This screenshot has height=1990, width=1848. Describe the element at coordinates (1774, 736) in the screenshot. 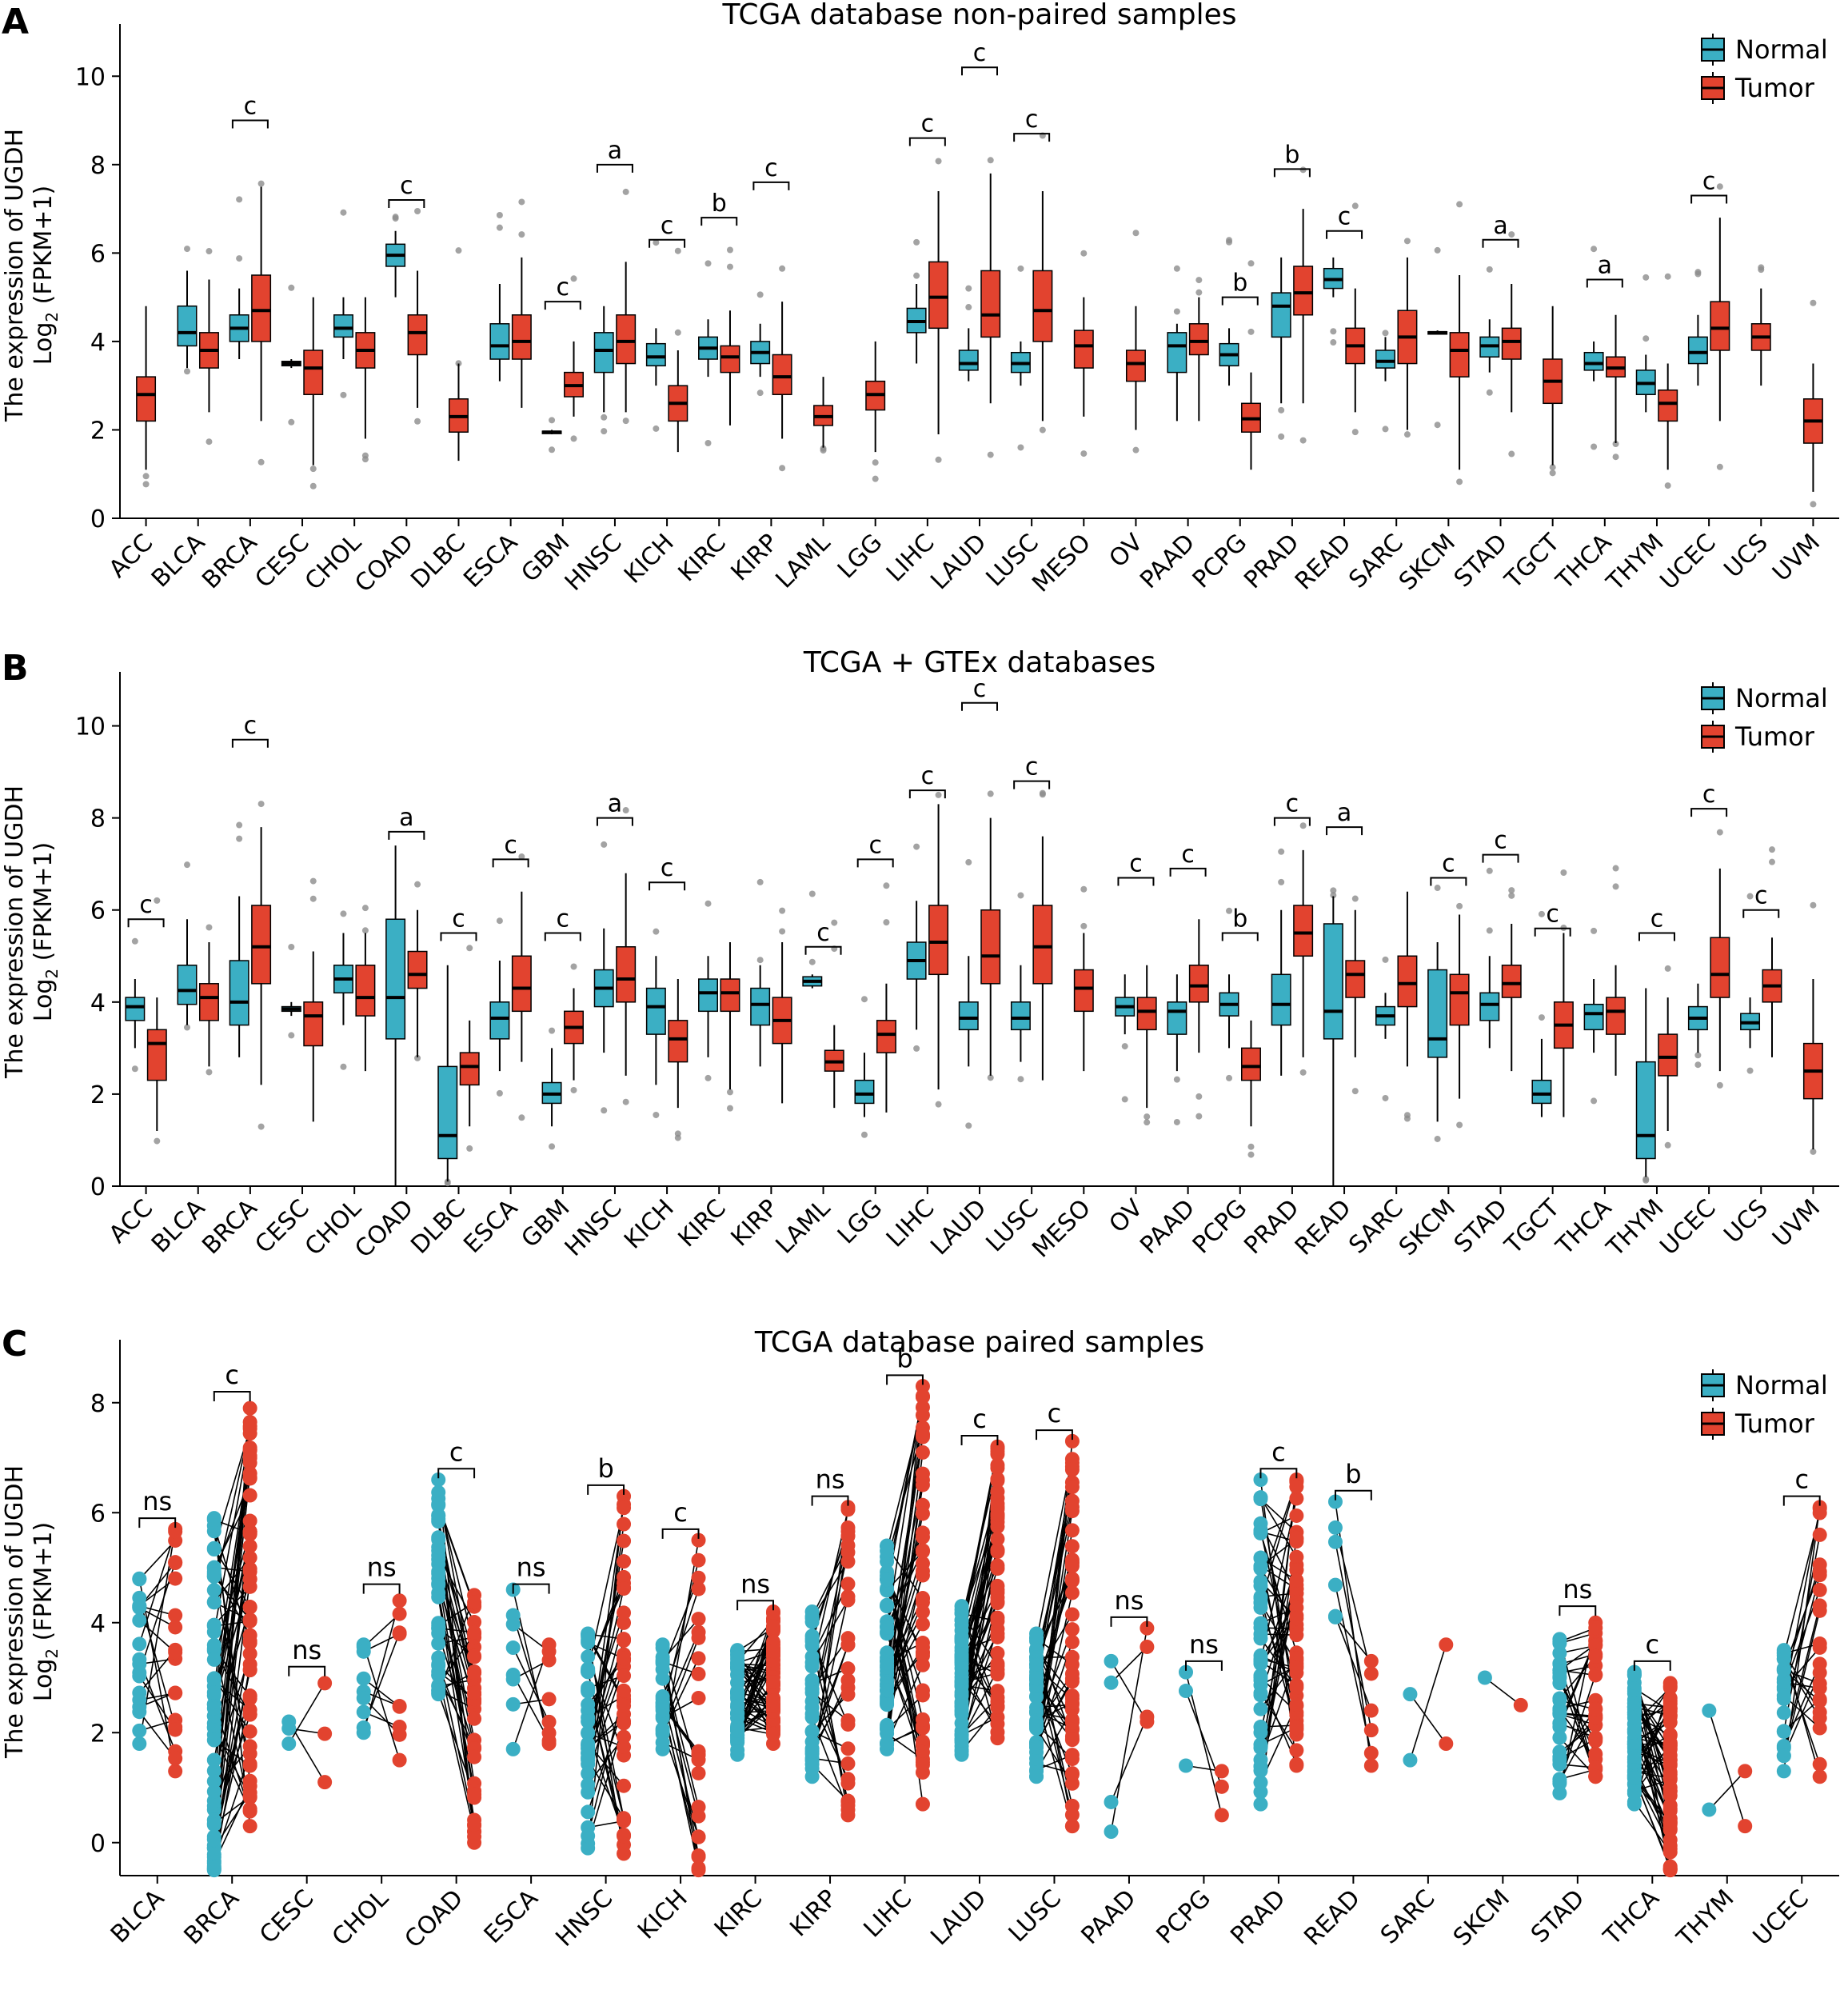

I see `legend-label-tumor: Tumor` at that location.